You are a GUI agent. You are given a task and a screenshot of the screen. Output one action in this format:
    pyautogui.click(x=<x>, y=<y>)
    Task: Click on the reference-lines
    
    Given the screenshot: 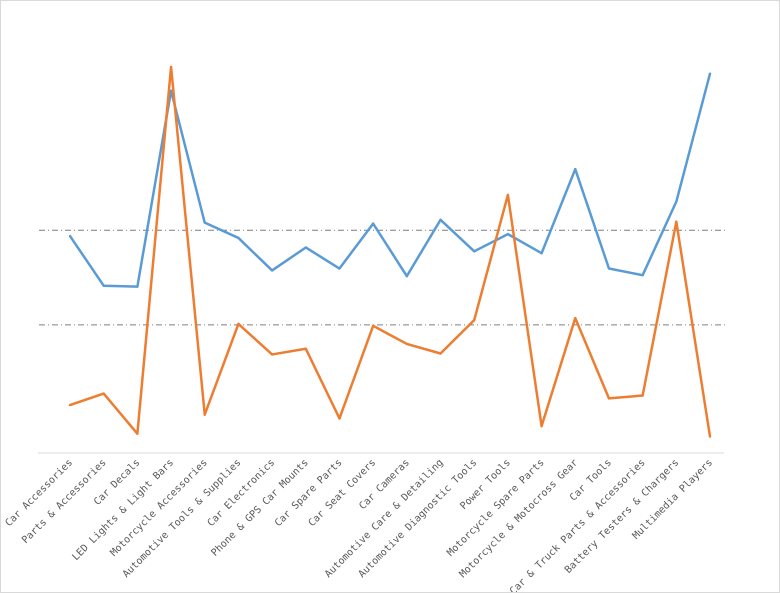 What is the action you would take?
    pyautogui.click(x=382, y=277)
    